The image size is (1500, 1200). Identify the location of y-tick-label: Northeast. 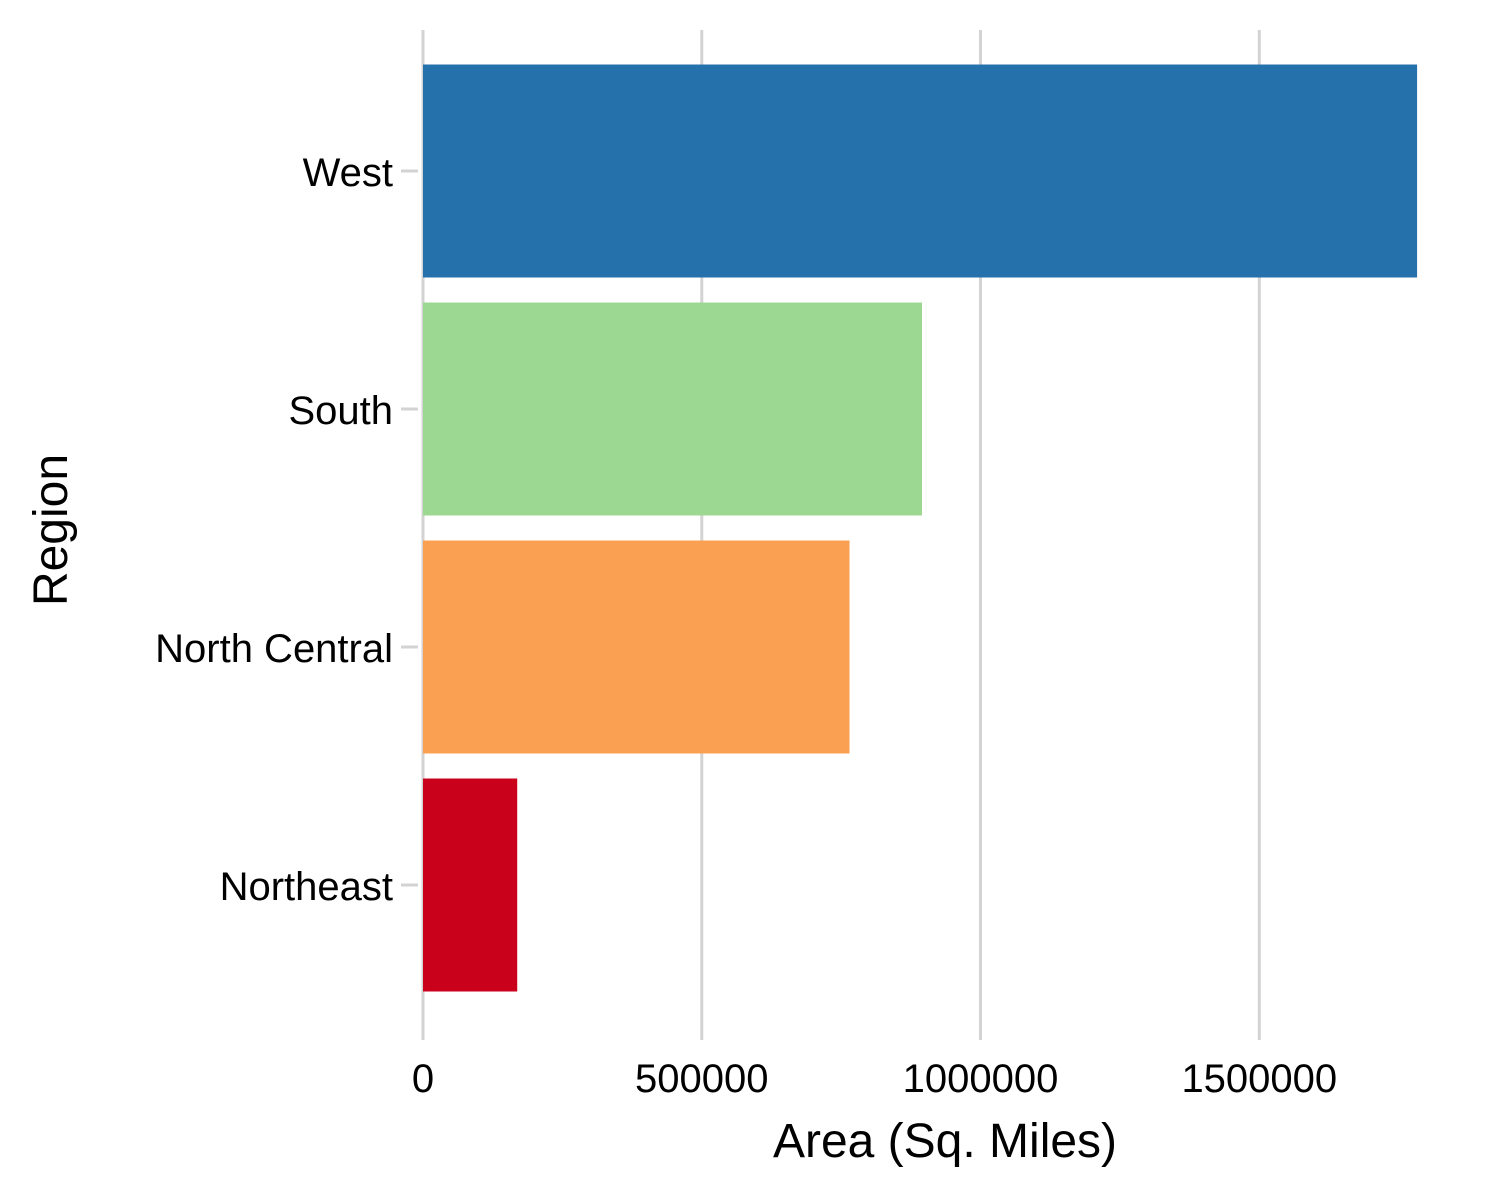
(306, 887).